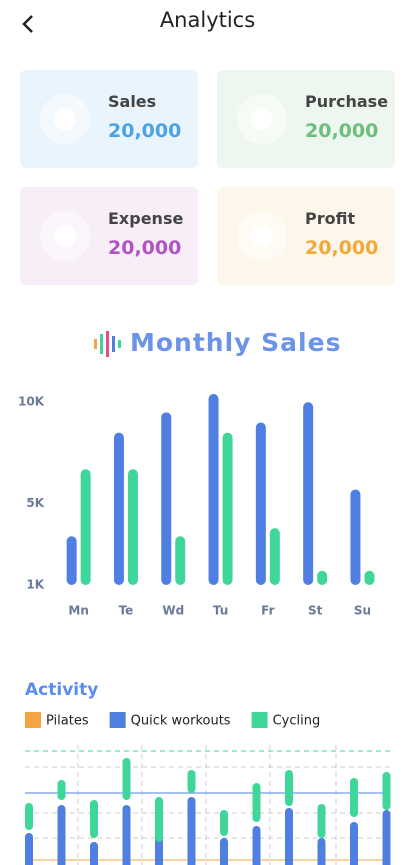 This screenshot has height=865, width=415. What do you see at coordinates (61, 690) in the screenshot?
I see `chart-title: Activity` at bounding box center [61, 690].